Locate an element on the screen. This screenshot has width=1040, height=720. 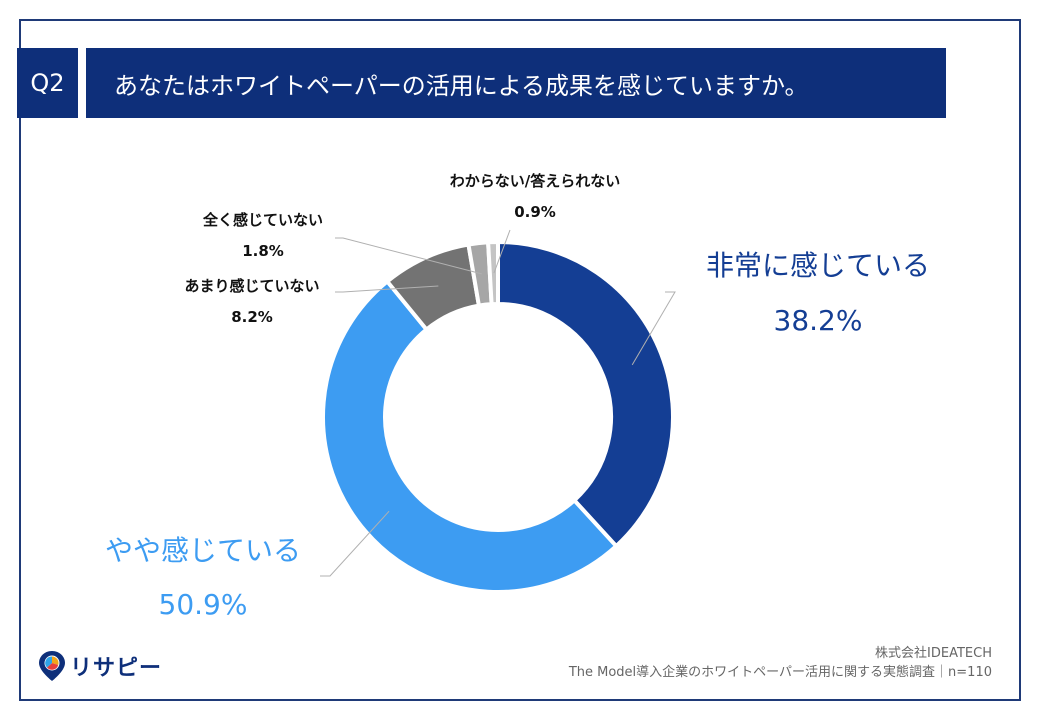
question-title: あなたはホワイトペーパーの活用による成果を感じていますか。 is located at coordinates (516, 83).